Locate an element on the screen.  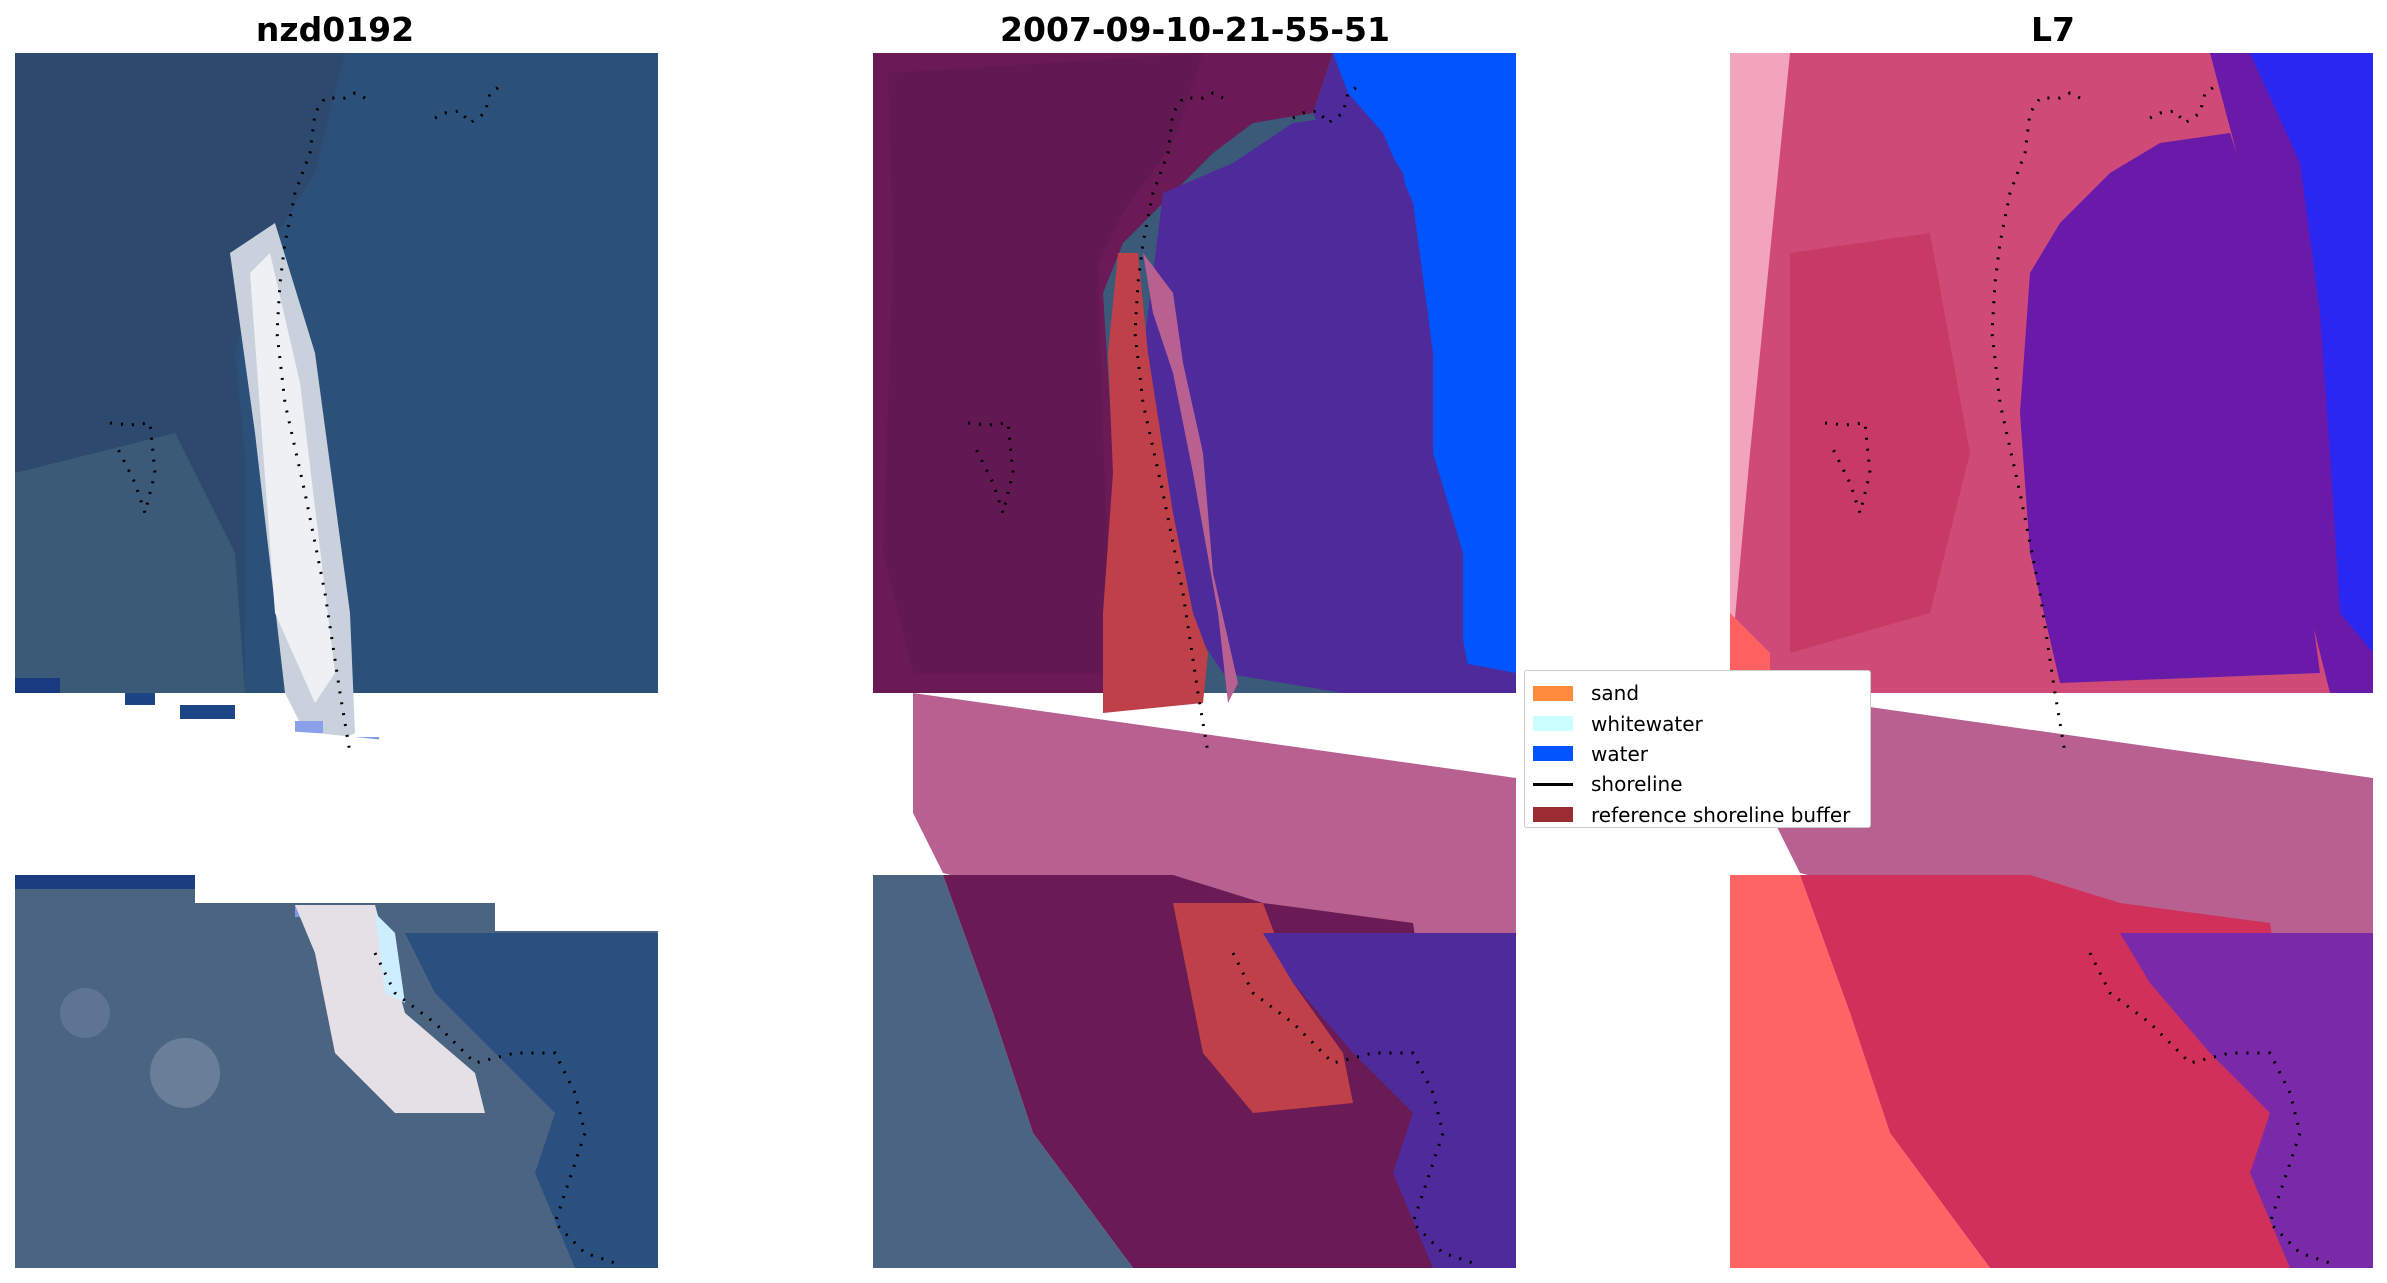
legend-item-buffer: reference shoreline buffer is located at coordinates (1697, 815).